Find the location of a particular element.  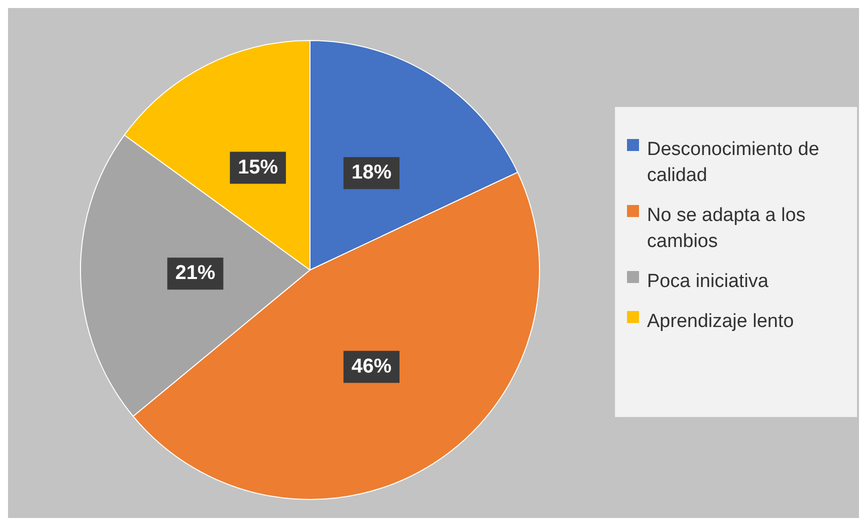

data-label: 46% is located at coordinates (371, 366).